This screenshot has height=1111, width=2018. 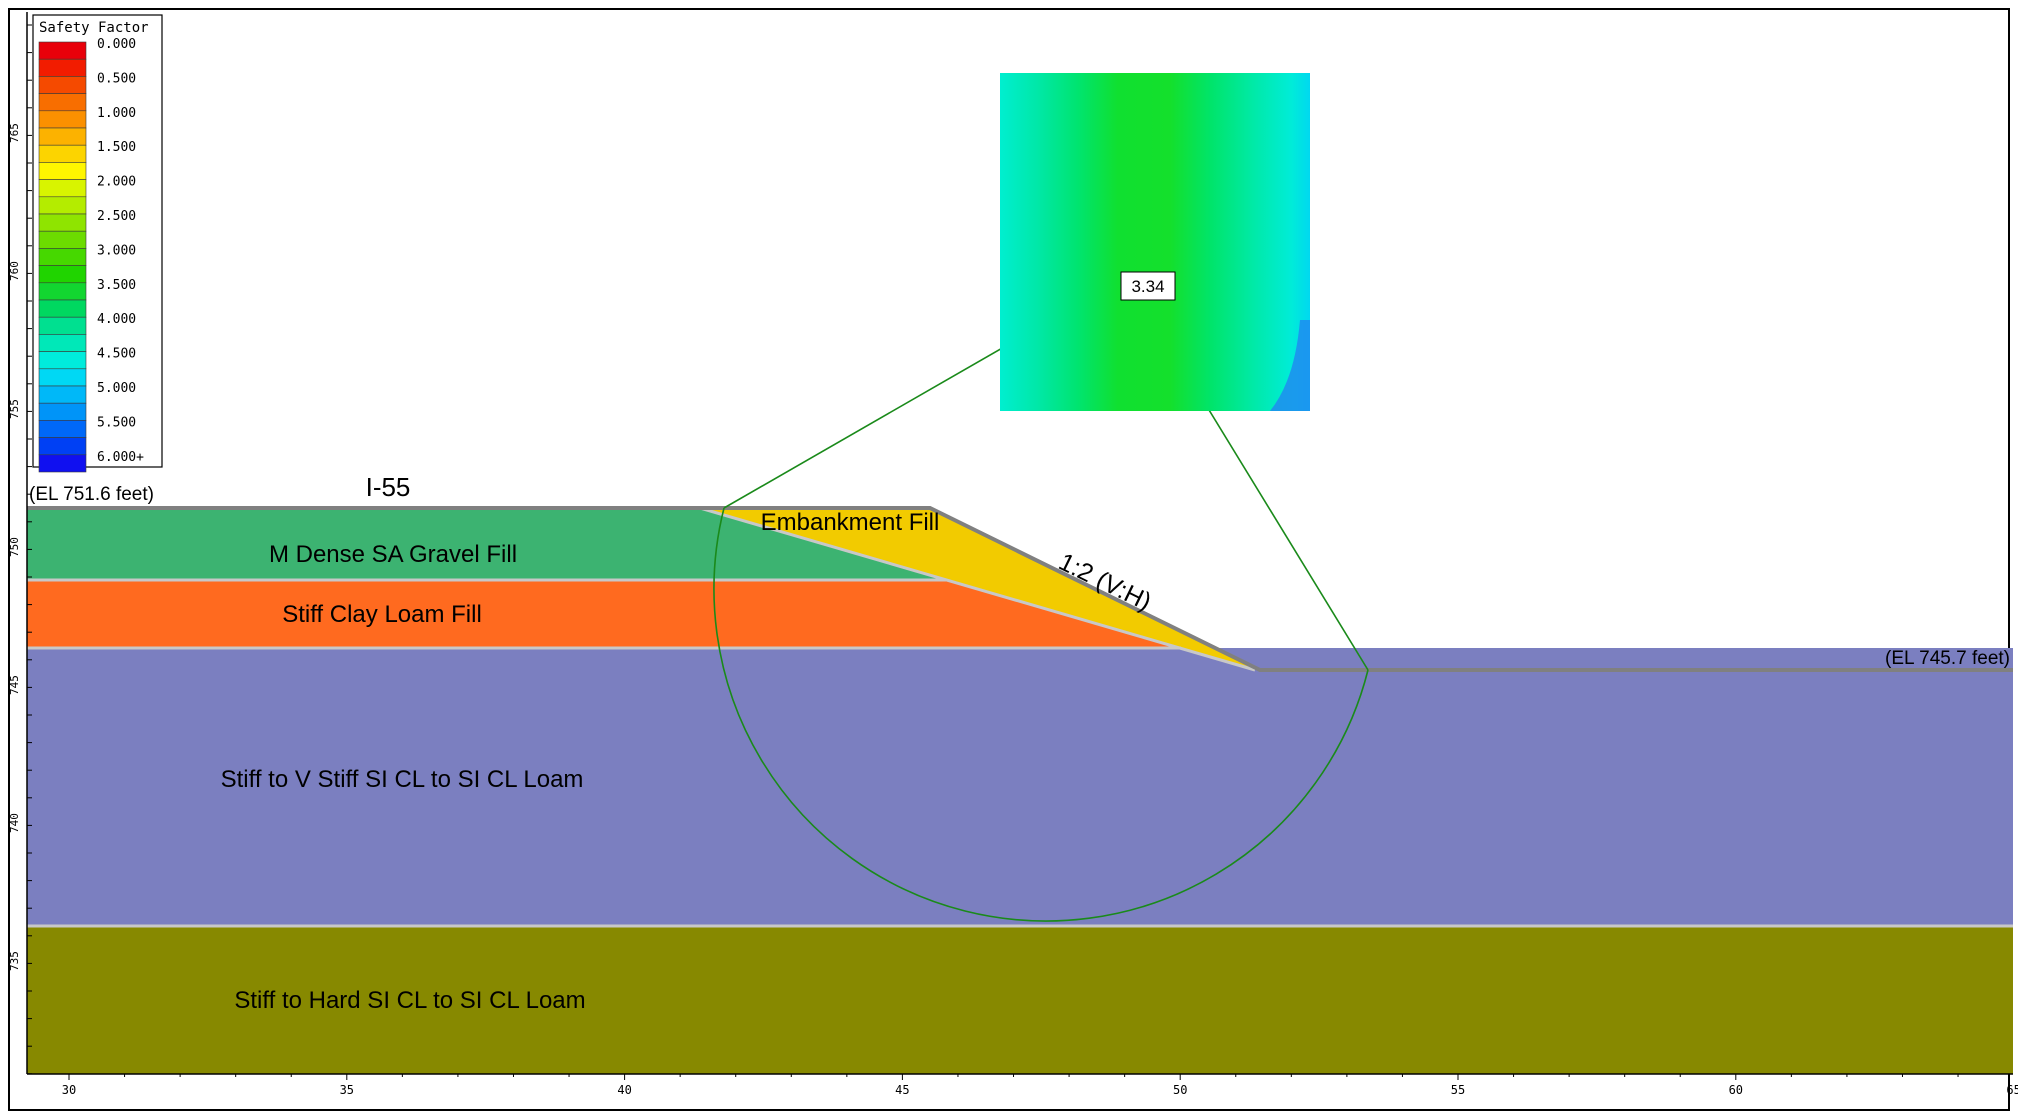 What do you see at coordinates (116, 44) in the screenshot?
I see `legend-label: 0.000` at bounding box center [116, 44].